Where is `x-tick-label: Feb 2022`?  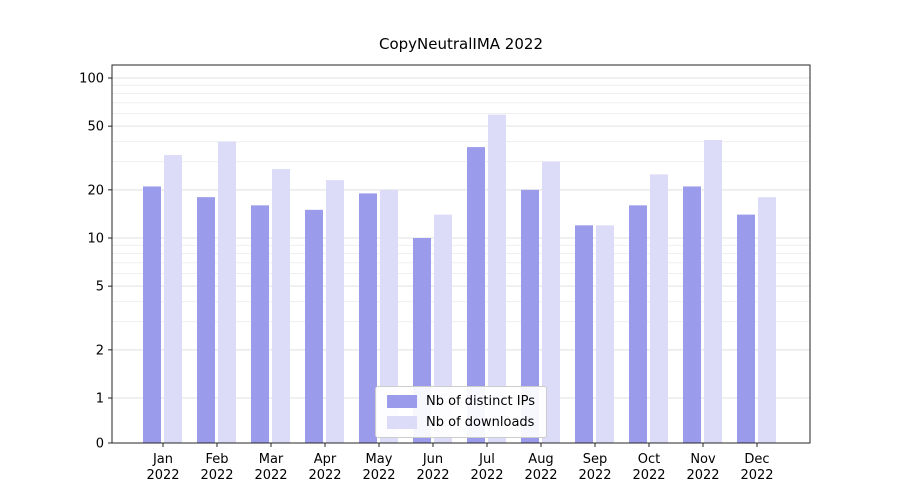 x-tick-label: Feb 2022 is located at coordinates (216, 467).